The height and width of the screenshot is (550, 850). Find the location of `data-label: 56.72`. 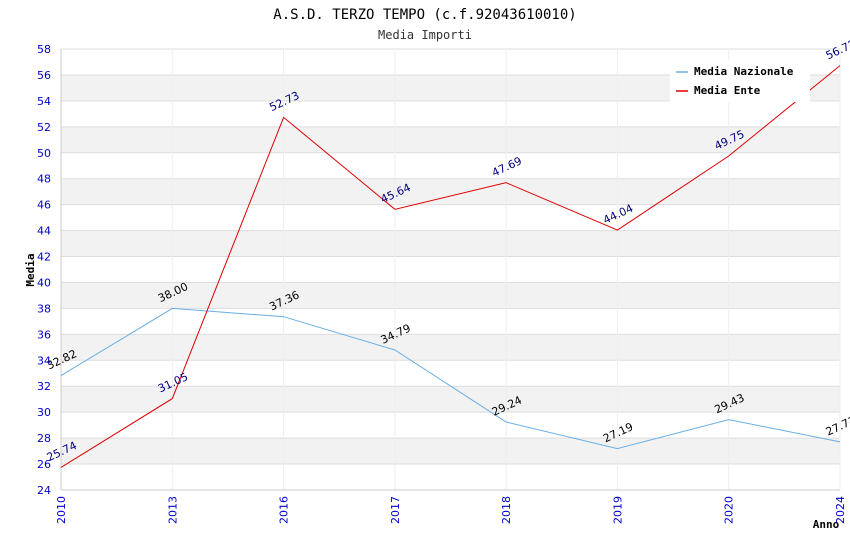

data-label: 56.72 is located at coordinates (837, 49).